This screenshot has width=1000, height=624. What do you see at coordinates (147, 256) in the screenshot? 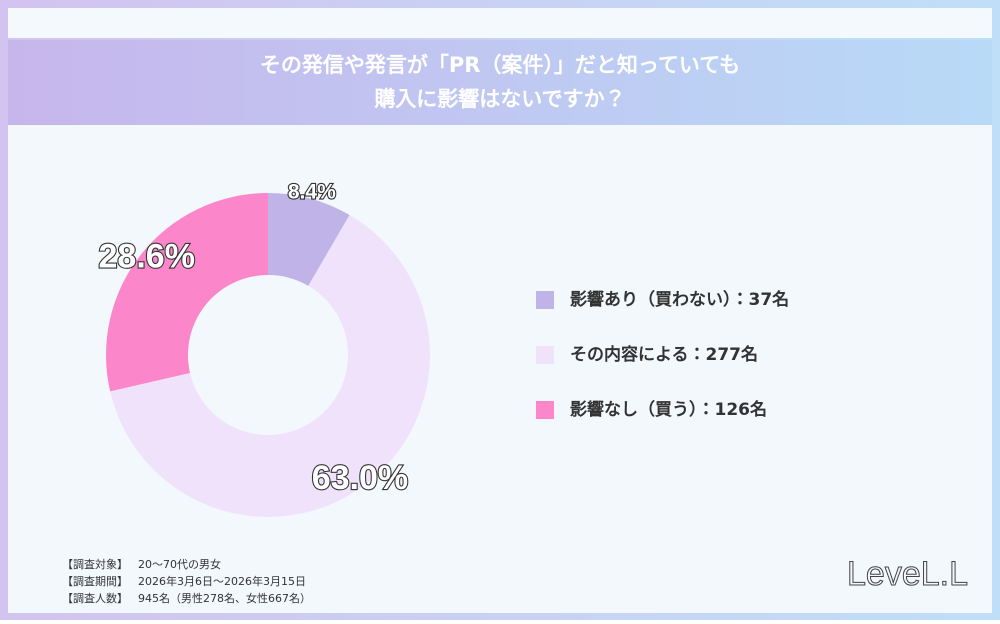
I see `value-label: 28.6%` at bounding box center [147, 256].